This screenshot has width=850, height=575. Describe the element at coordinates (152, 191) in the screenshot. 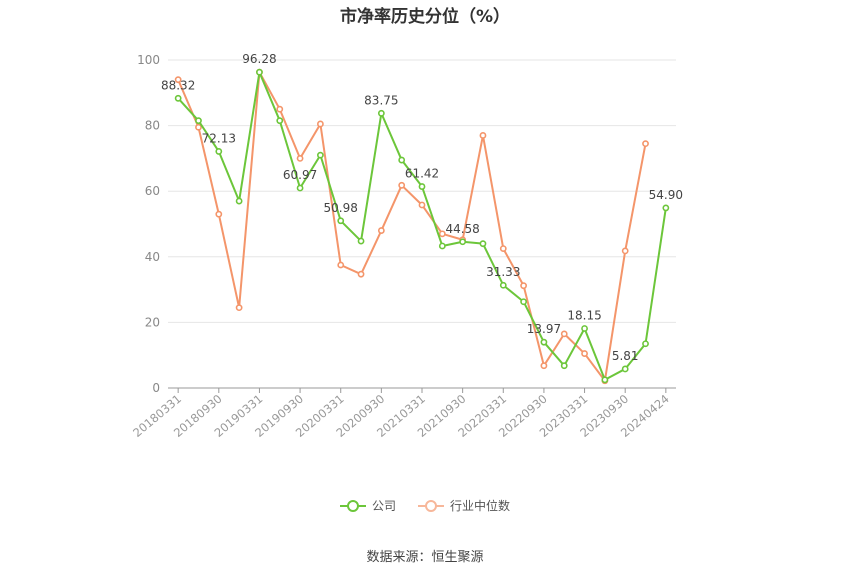

I see `y-tick-label: 60` at that location.